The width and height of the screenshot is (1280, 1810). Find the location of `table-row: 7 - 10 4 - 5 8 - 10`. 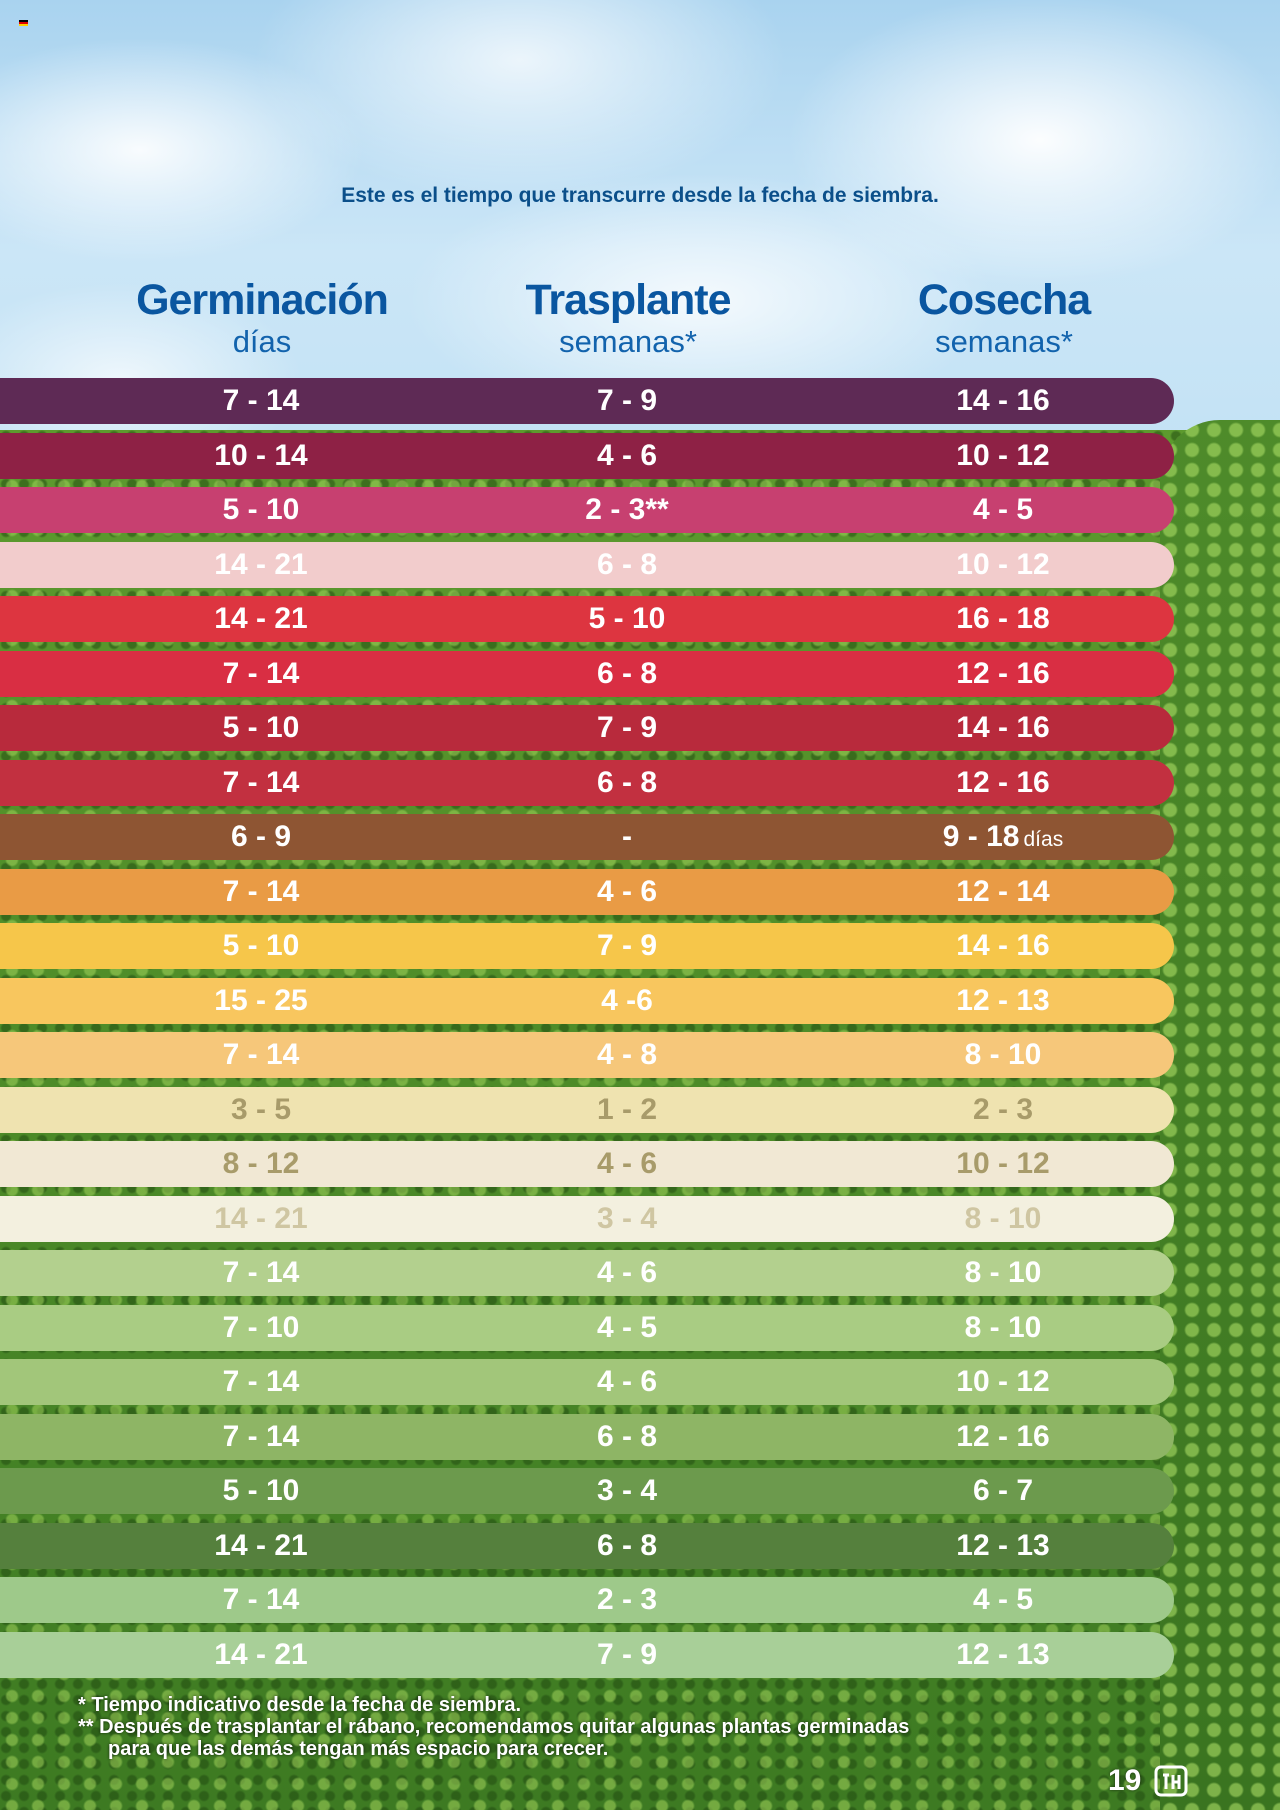

table-row: 7 - 10 4 - 5 8 - 10 is located at coordinates (587, 1327).